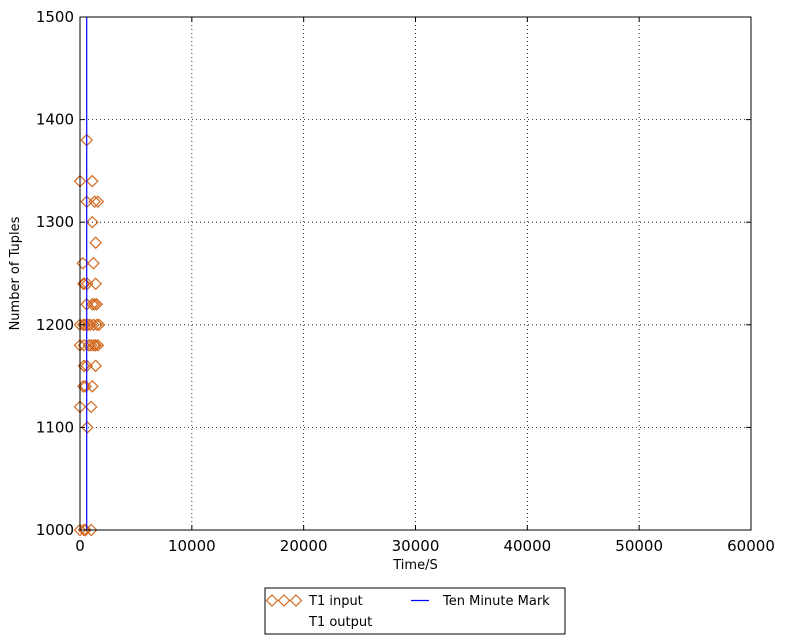  What do you see at coordinates (340, 622) in the screenshot?
I see `legend-label-t1-output: T1 output` at bounding box center [340, 622].